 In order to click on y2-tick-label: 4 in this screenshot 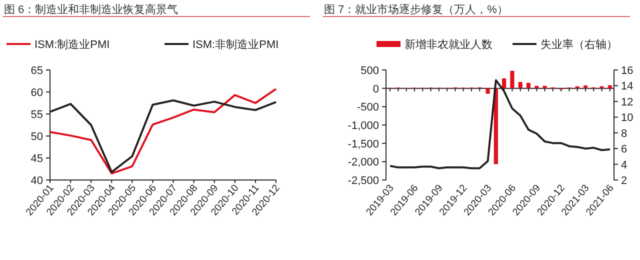, I will do `click(624, 165)`.